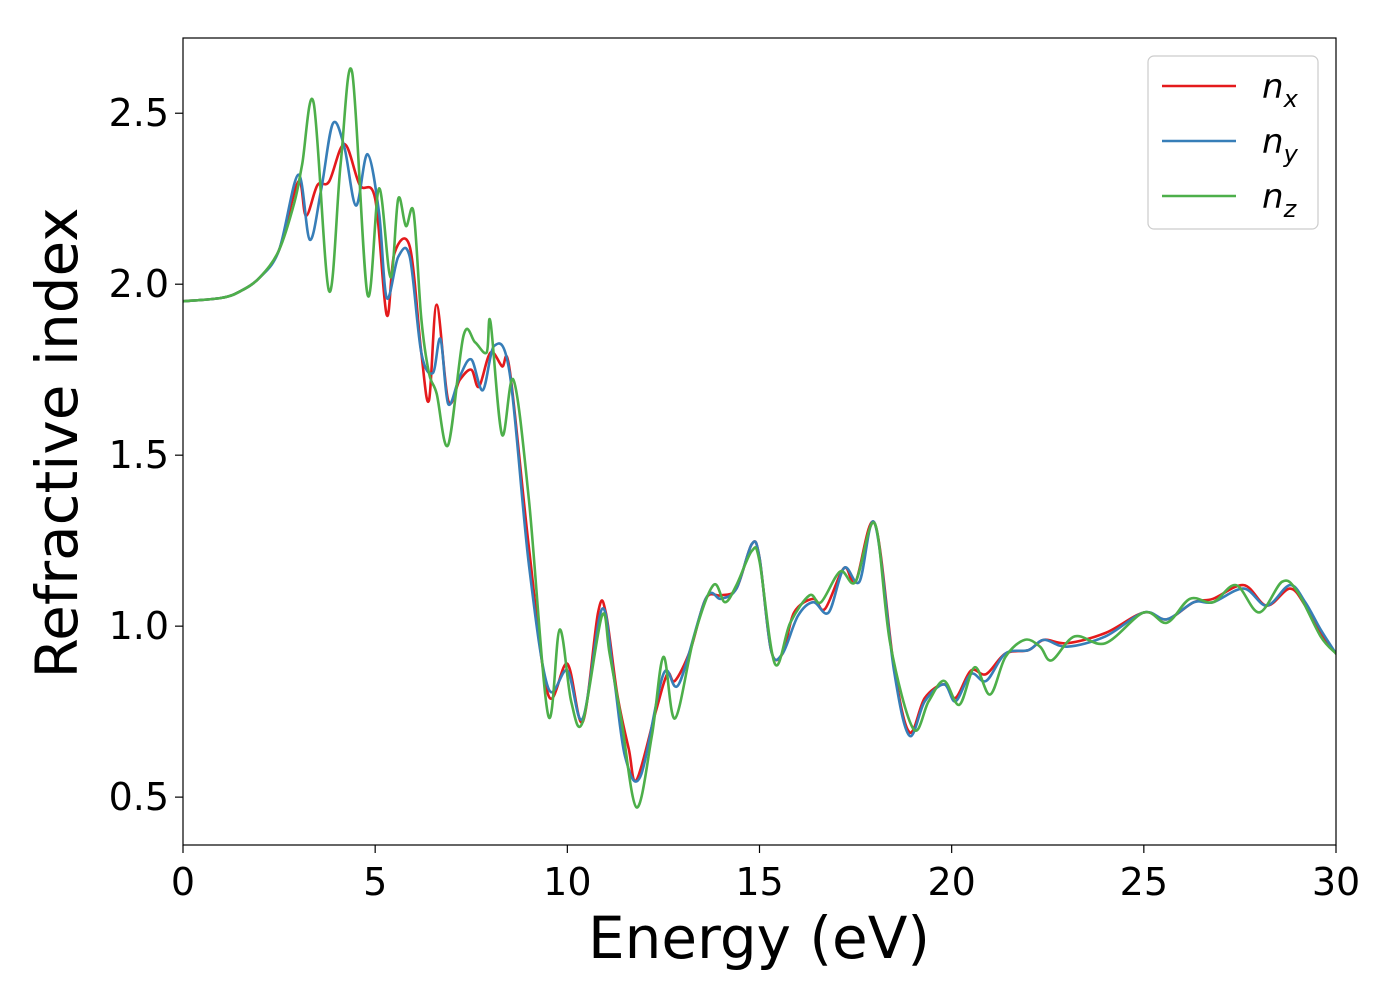 This screenshot has height=1000, width=1400. What do you see at coordinates (1280, 90) in the screenshot?
I see `legend-label-nx: nx` at bounding box center [1280, 90].